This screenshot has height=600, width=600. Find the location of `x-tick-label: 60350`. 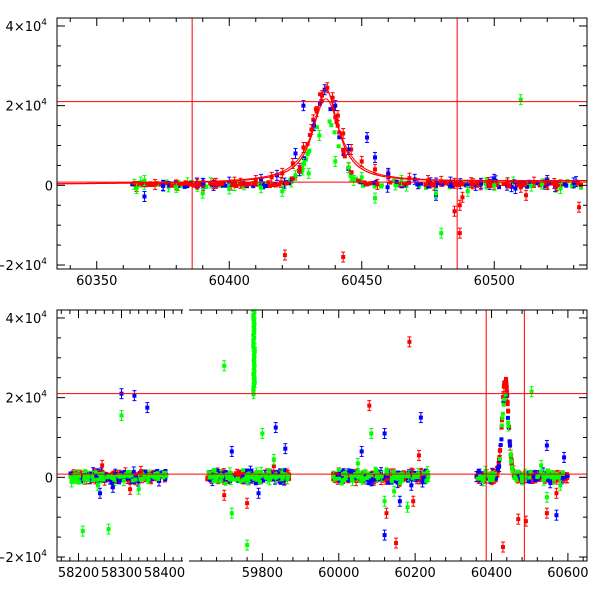

x-tick-label: 60350 is located at coordinates (96, 281).